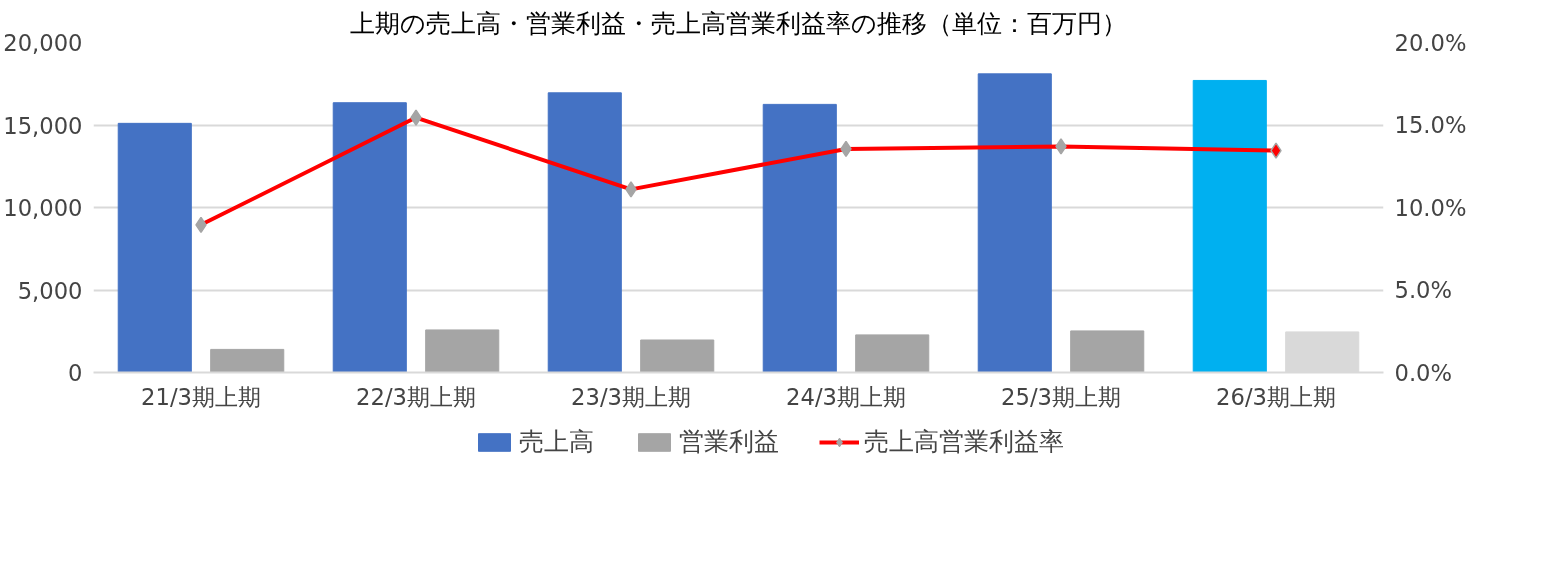 This screenshot has width=1550, height=561. What do you see at coordinates (43, 125) in the screenshot?
I see `y-tick-label: 15,000` at bounding box center [43, 125].